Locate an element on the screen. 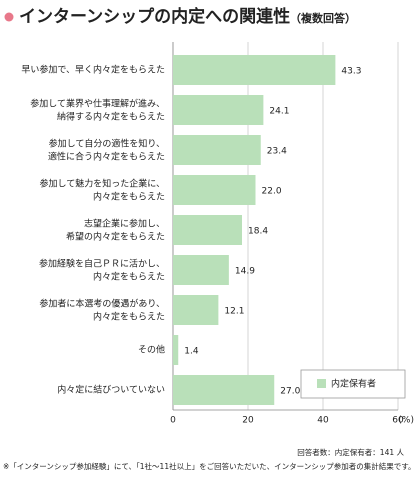 This screenshot has width=418, height=477. y-tick-label: 参加して自分の適性を知り、適性に合う内々定をもらえた is located at coordinates (106, 149).